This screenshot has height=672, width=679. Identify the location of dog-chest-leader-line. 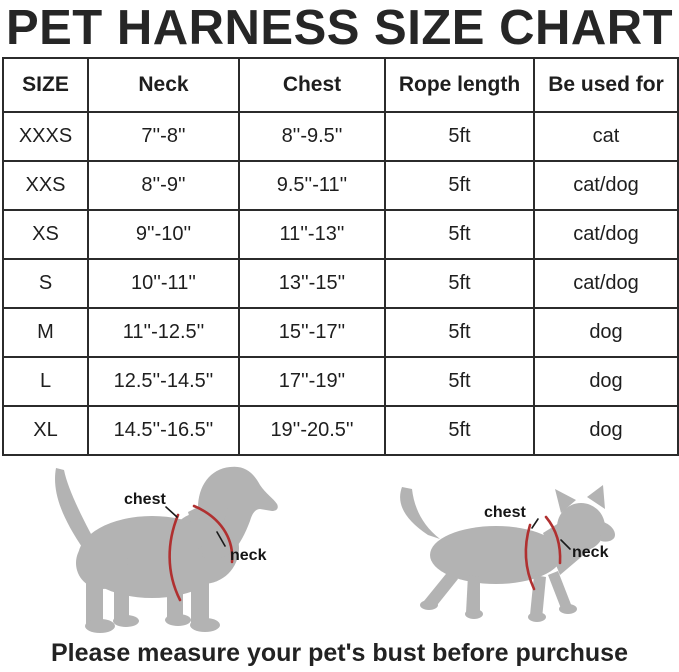
(171, 512).